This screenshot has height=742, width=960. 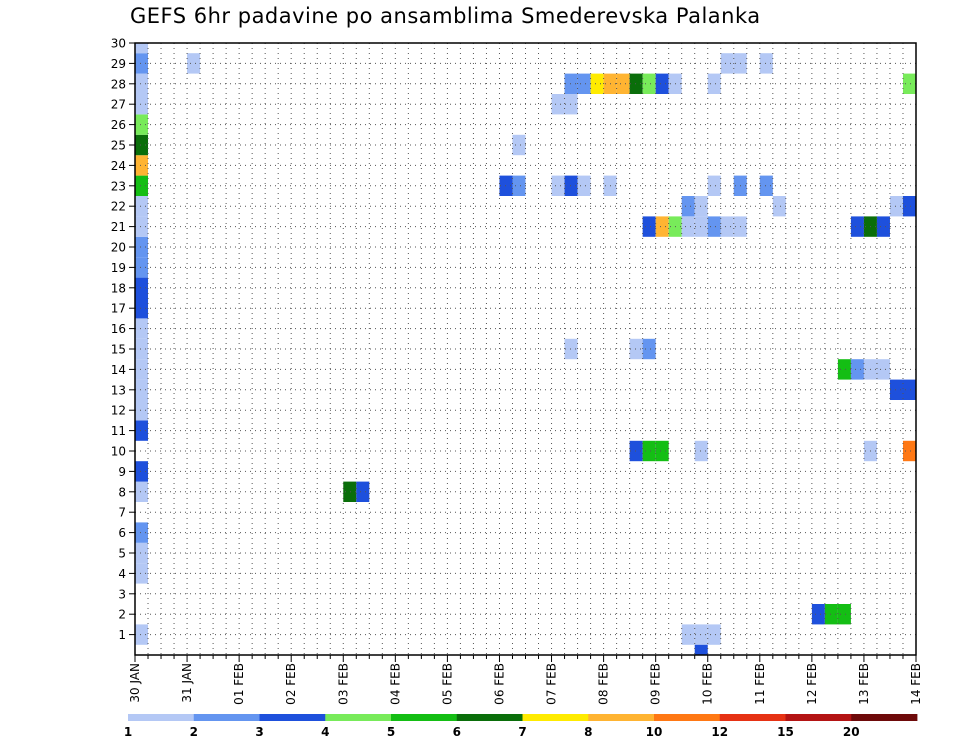 I want to click on y-tick-label: 28, so click(x=118, y=84).